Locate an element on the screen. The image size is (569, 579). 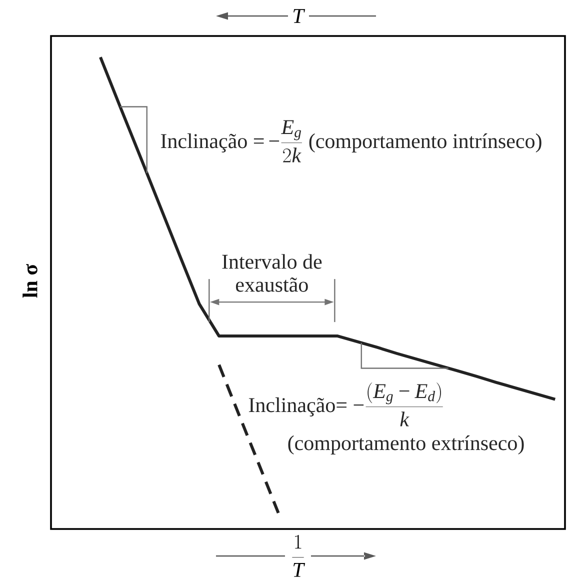
y-axis-title: ln σ is located at coordinates (30, 281).